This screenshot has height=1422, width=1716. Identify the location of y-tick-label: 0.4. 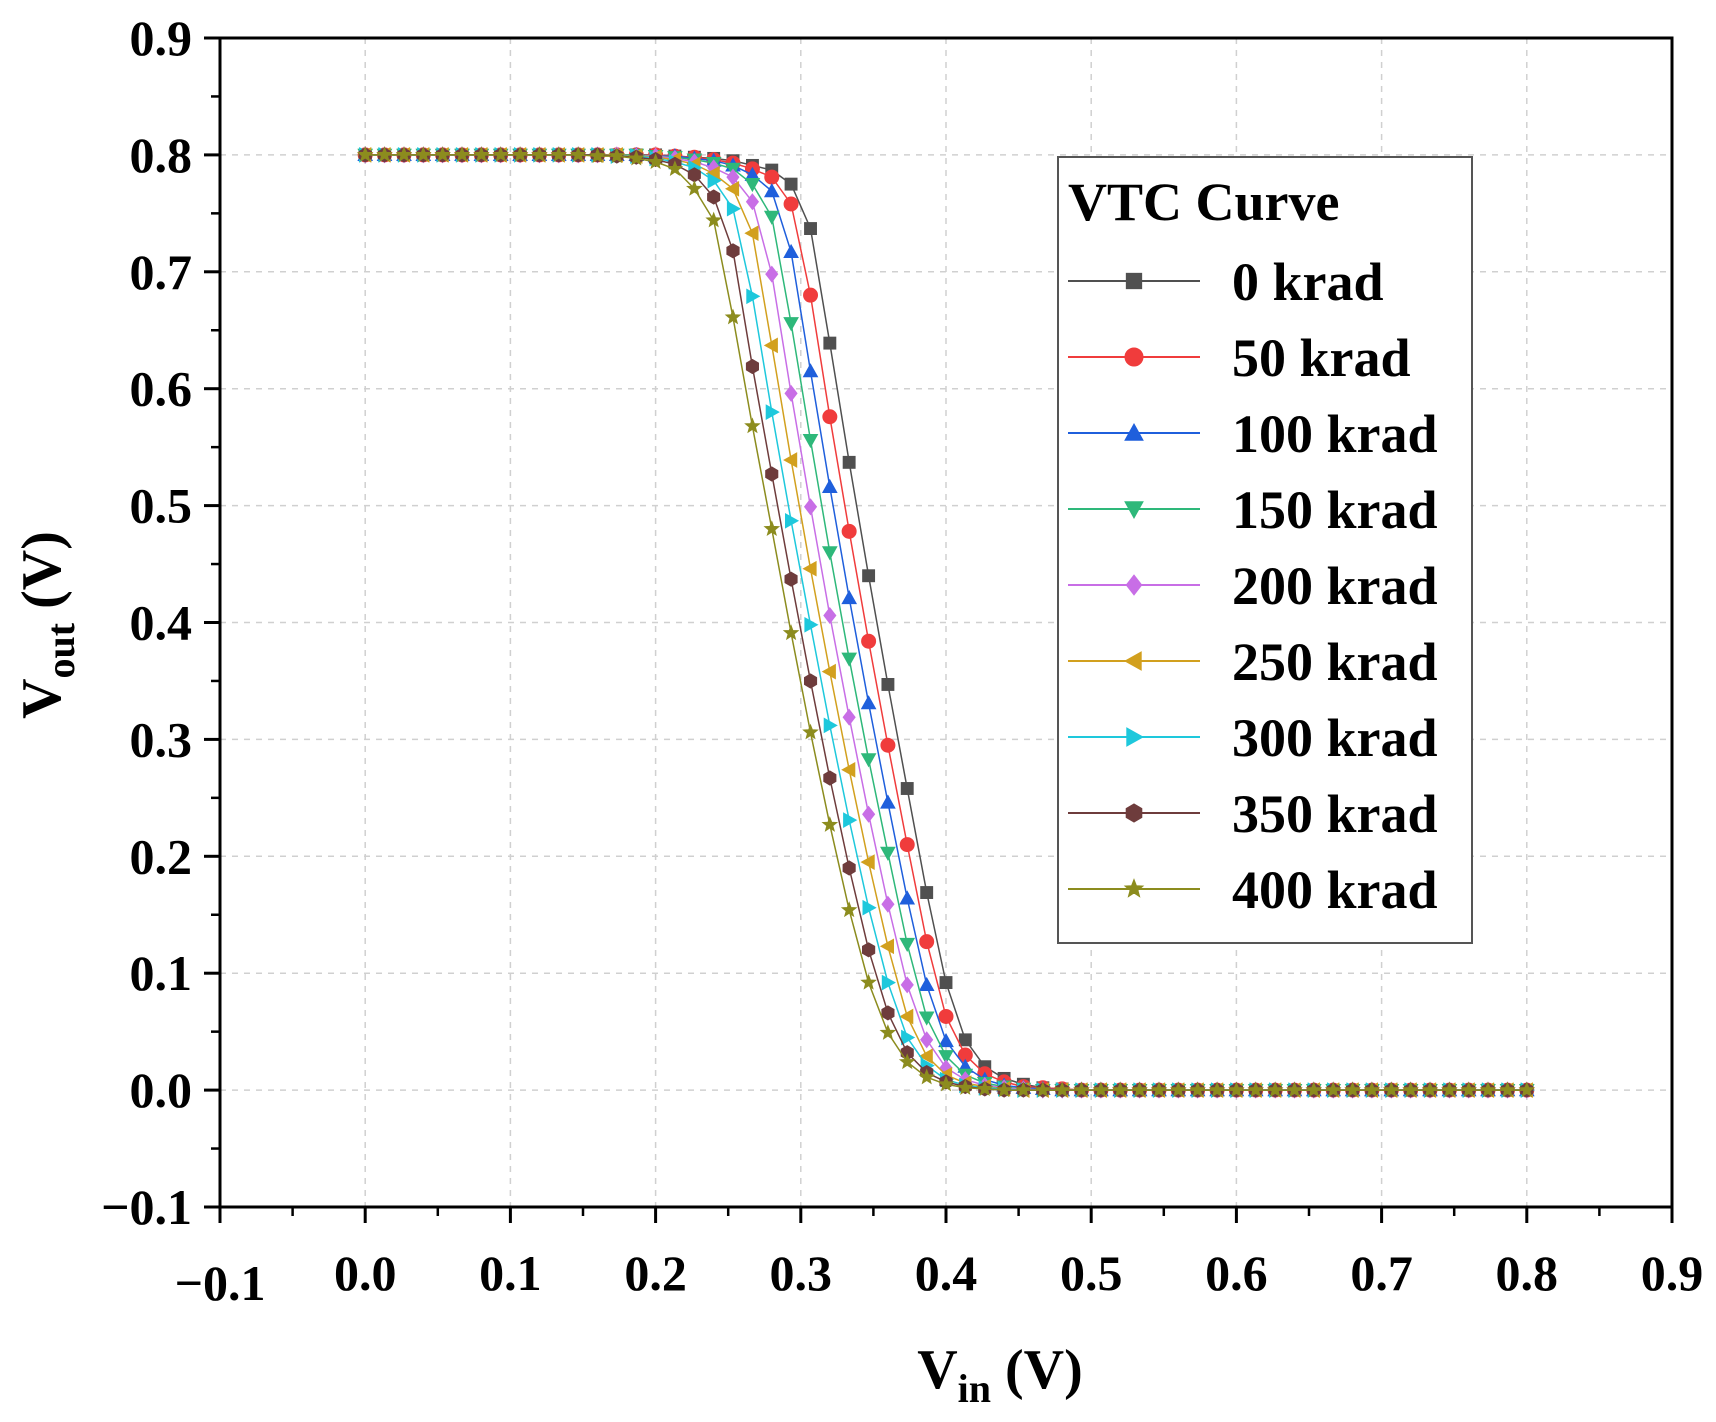
(161, 623).